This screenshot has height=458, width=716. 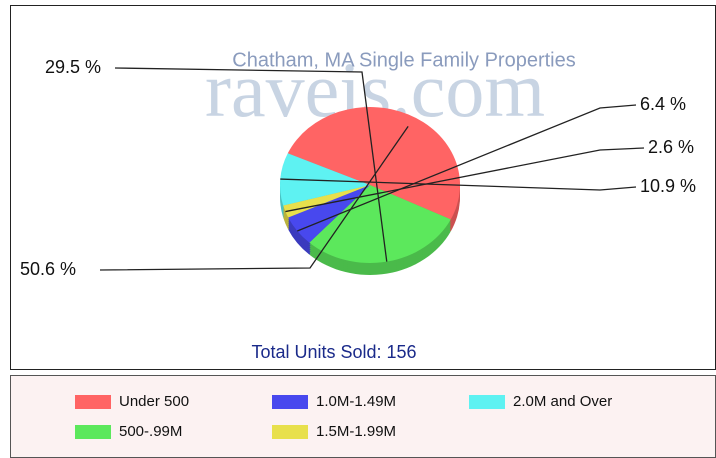 What do you see at coordinates (668, 186) in the screenshot?
I see `data-label: 10.9 %` at bounding box center [668, 186].